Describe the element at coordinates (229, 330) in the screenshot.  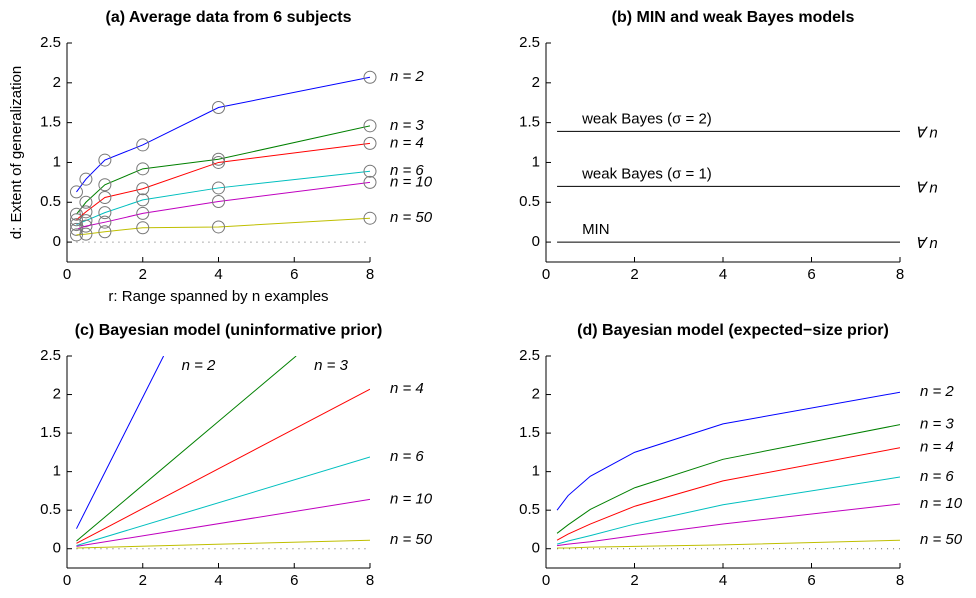
I see `panel-title: (c) Bayesian model (uninformative prior)` at that location.